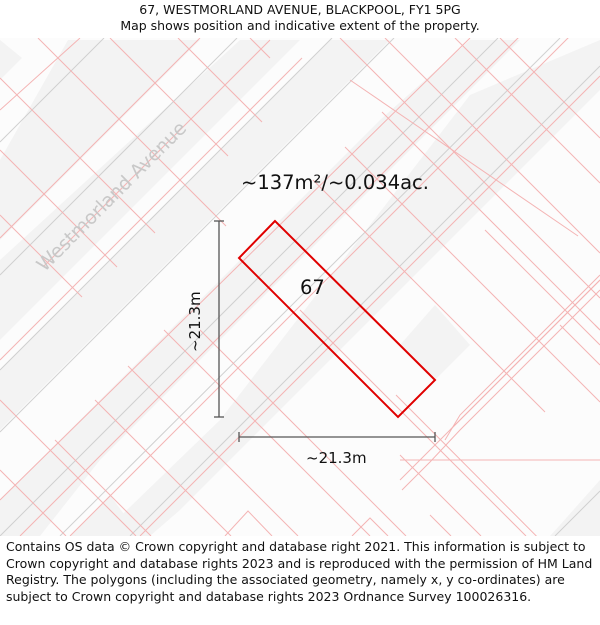 Image resolution: width=600 pixels, height=625 pixels. I want to click on height-dimension-label: ~21.3m, so click(195, 321).